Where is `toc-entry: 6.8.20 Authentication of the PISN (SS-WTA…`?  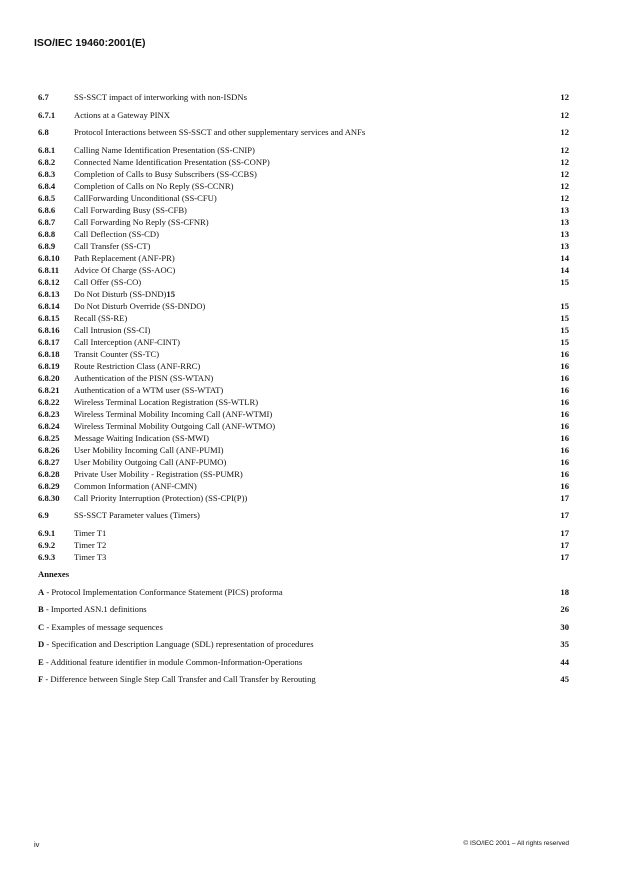 toc-entry: 6.8.20 Authentication of the PISN (SS-WTA… is located at coordinates (303, 378).